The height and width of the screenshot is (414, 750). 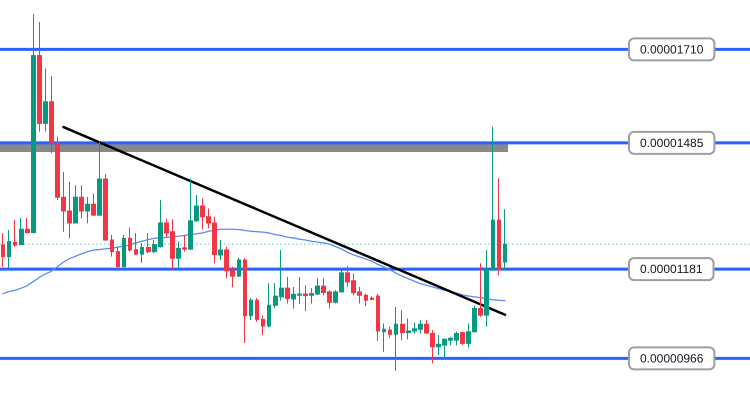 I want to click on y-tick-label: 0.00001710, so click(x=672, y=49).